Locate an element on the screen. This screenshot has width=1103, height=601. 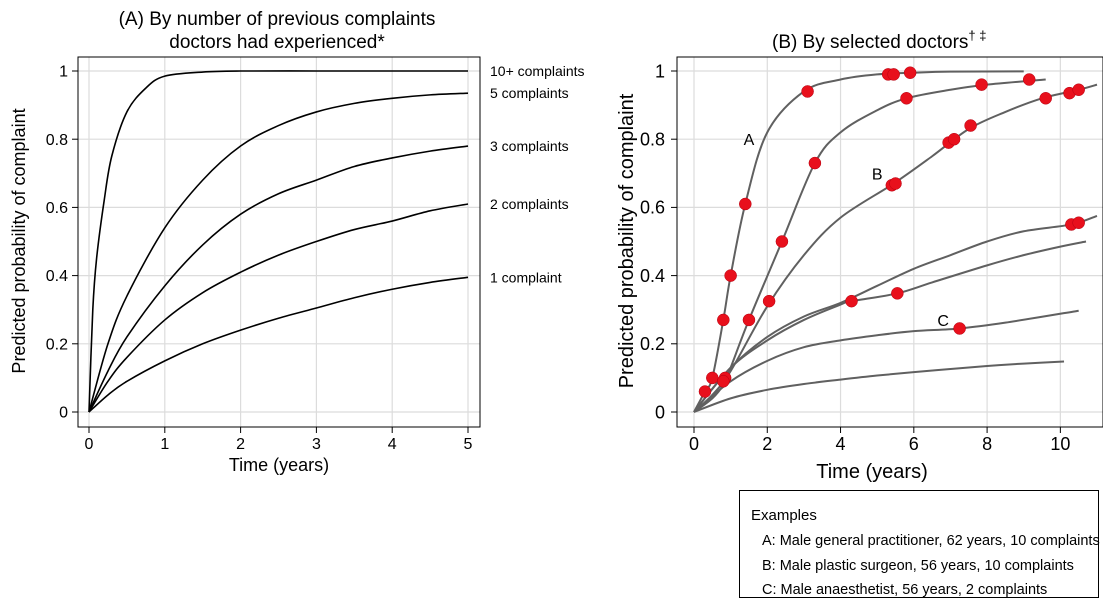
x-tick-label: 10 is located at coordinates (1060, 444).